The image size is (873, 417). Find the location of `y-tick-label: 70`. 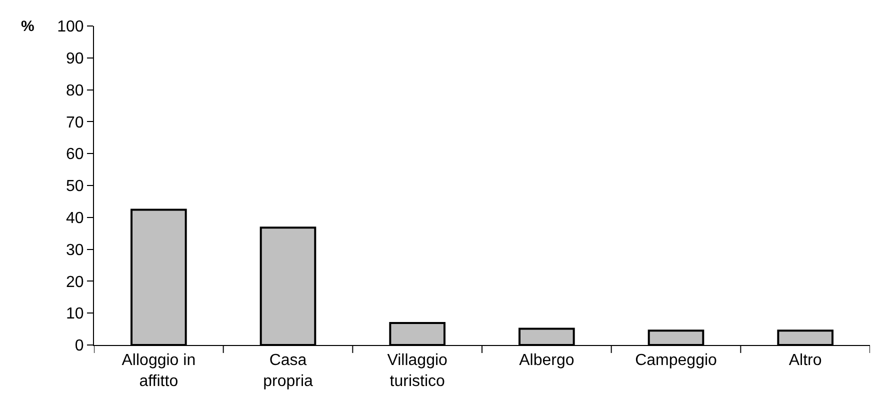

y-tick-label: 70 is located at coordinates (75, 123).